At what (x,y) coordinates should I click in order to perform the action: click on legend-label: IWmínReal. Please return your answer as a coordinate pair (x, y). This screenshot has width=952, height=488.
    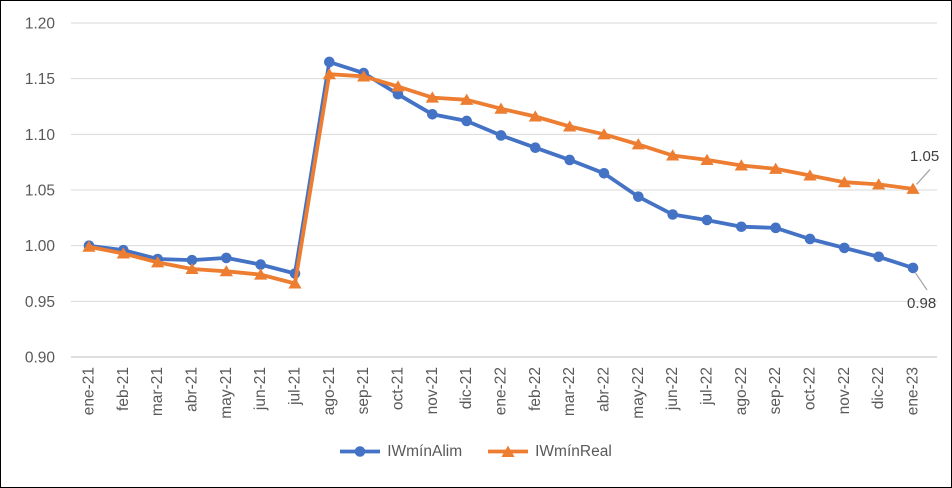
    Looking at the image, I should click on (573, 451).